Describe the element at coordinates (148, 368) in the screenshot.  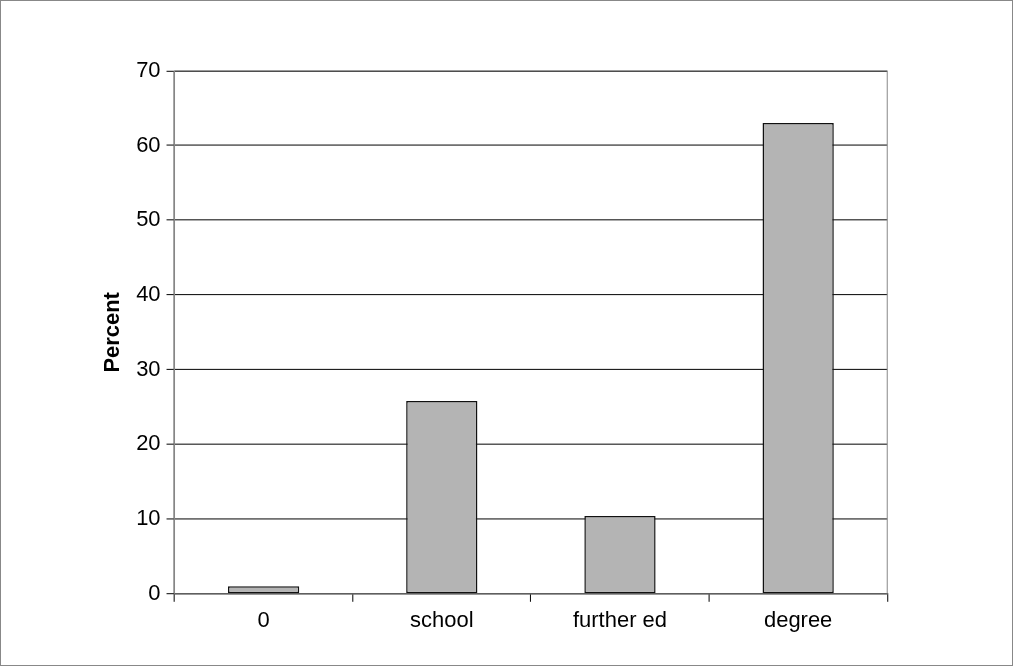
I see `y-tick-label: 30` at that location.